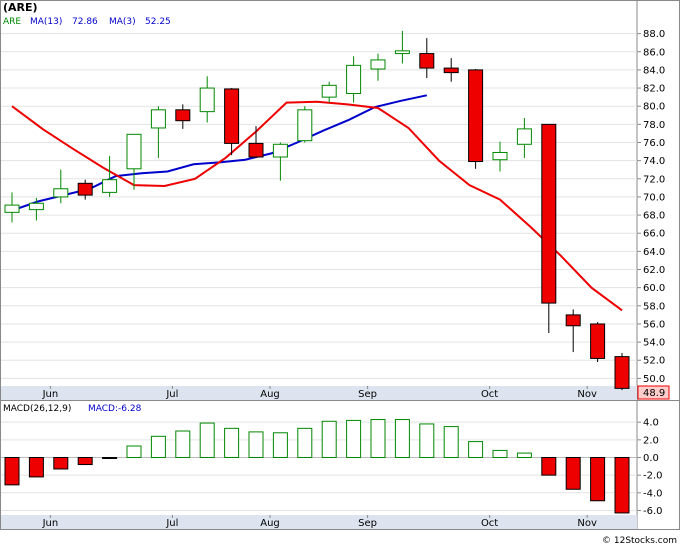 This screenshot has width=680, height=546. What do you see at coordinates (654, 288) in the screenshot?
I see `price-y-tick-label: 60.0` at bounding box center [654, 288].